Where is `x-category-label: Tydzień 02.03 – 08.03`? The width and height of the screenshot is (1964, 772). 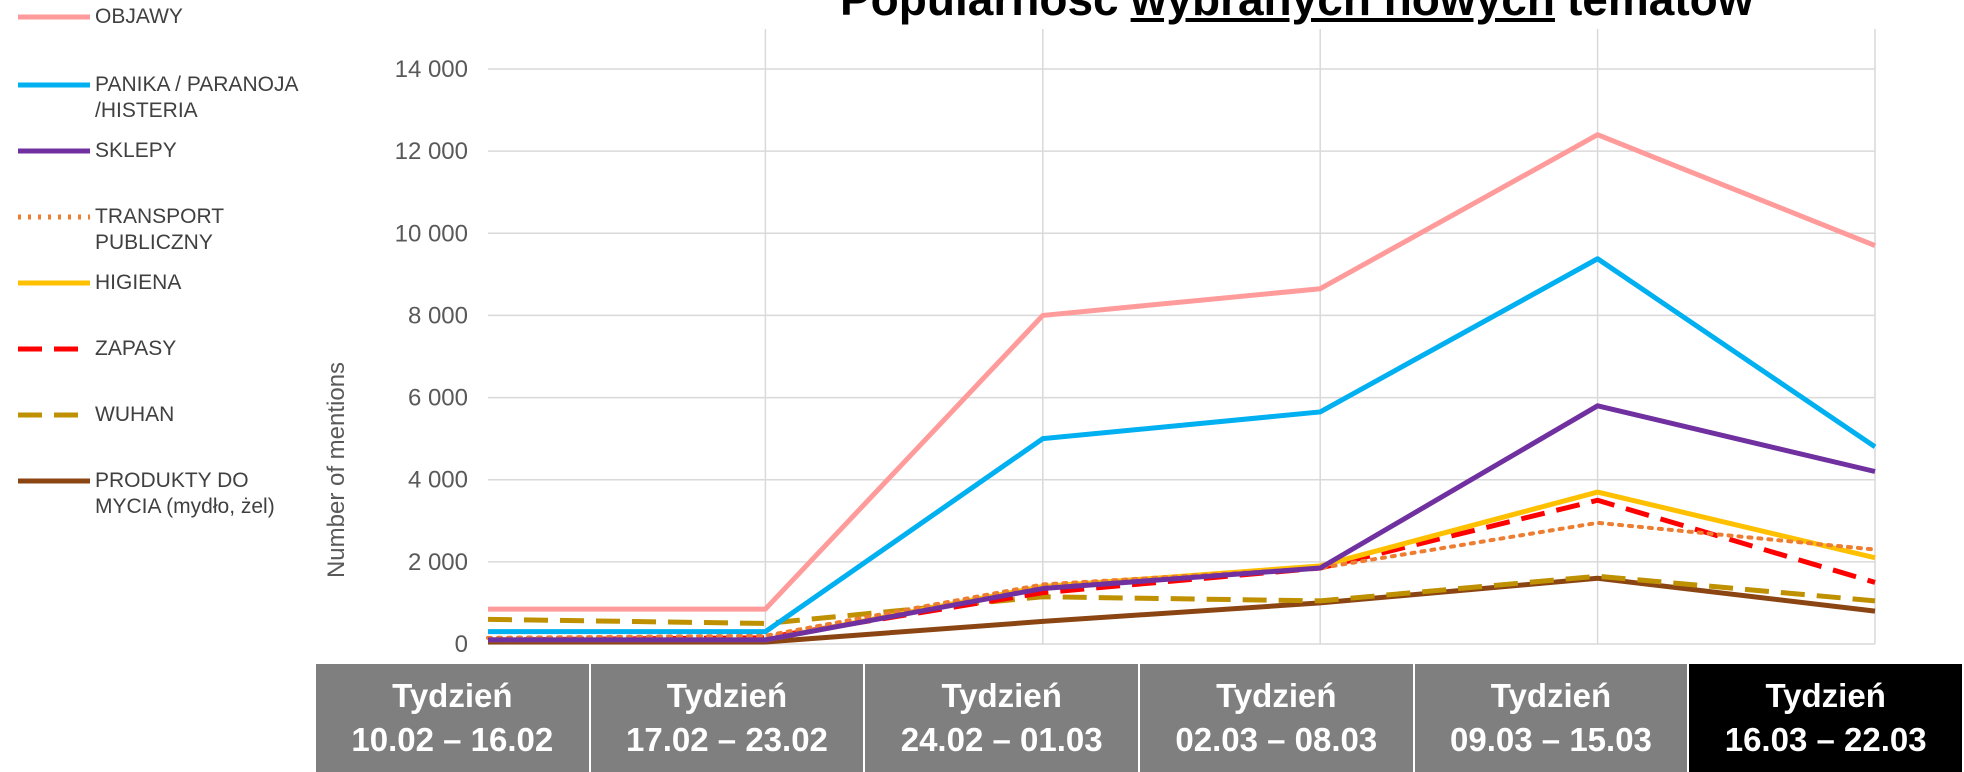
x-category-label: Tydzień 02.03 – 08.03 is located at coordinates (1277, 718).